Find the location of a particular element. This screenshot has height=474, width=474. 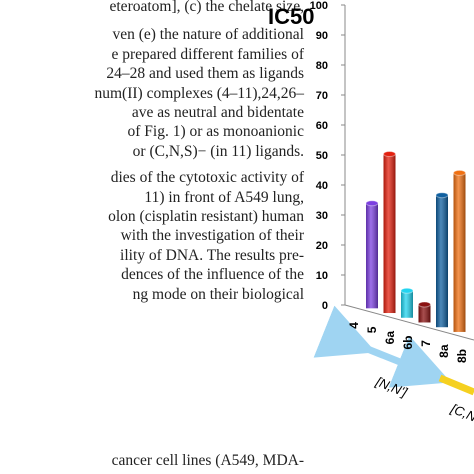

text-line: ven (e) the nature of additional is located at coordinates (208, 35).